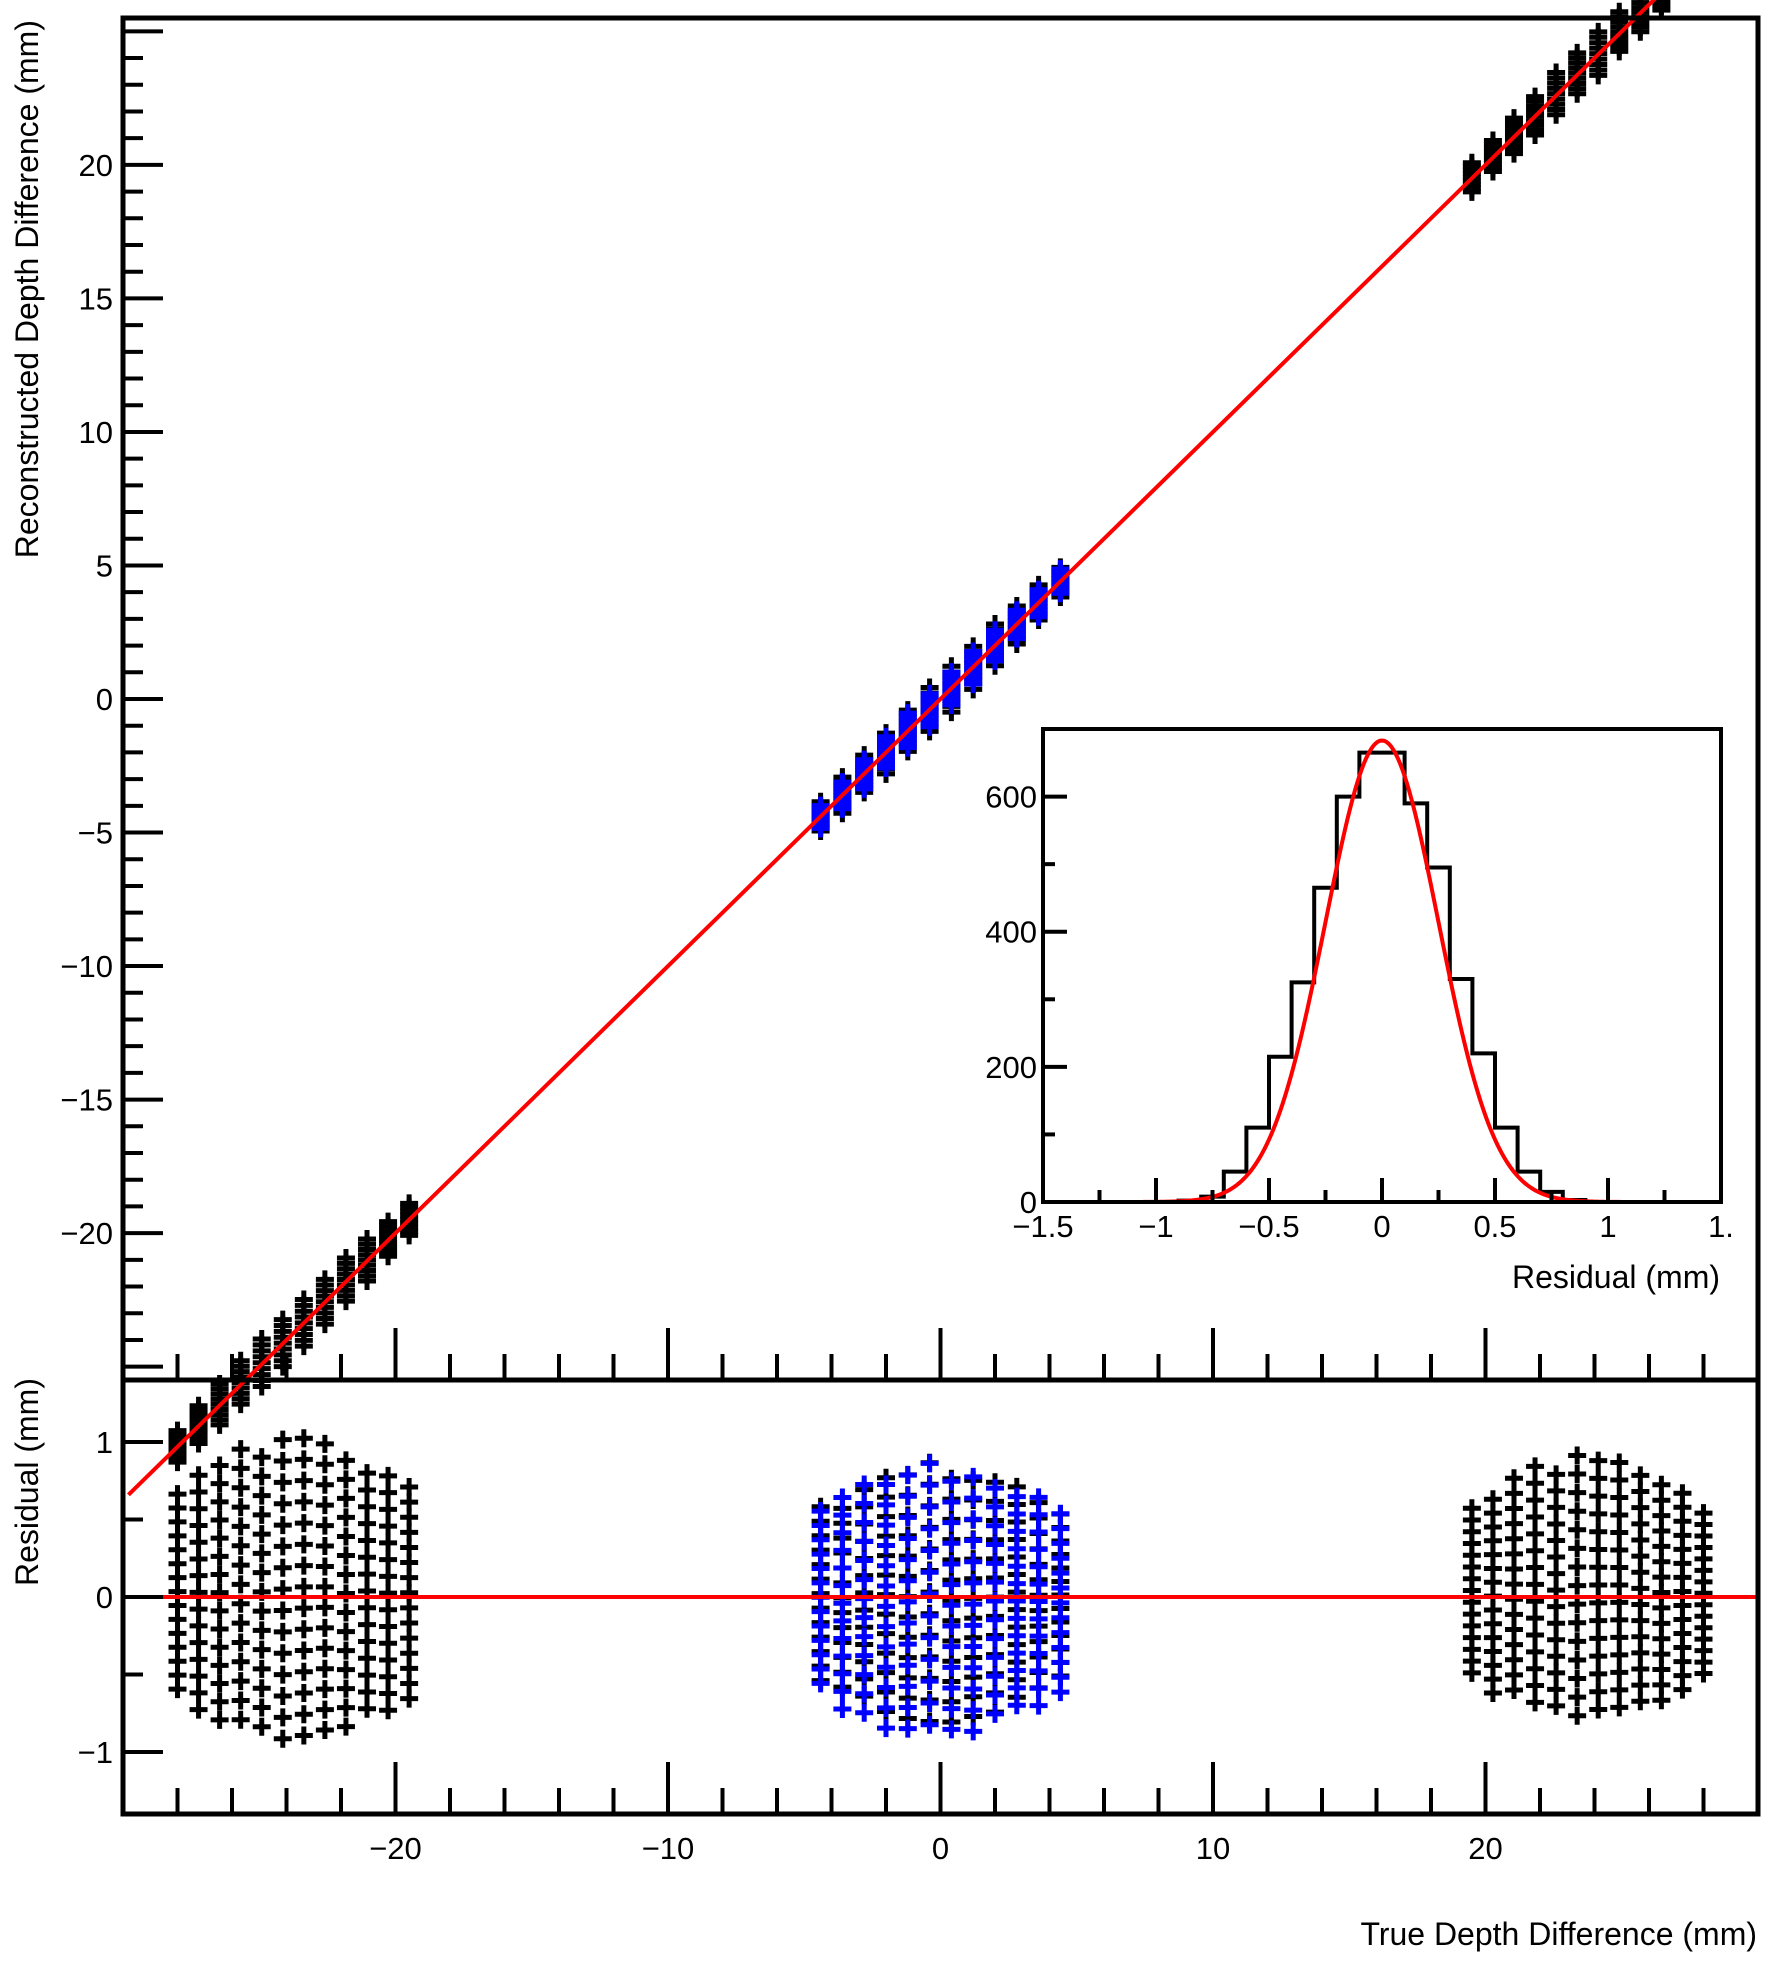 This screenshot has width=1771, height=1968. What do you see at coordinates (1011, 1067) in the screenshot?
I see `inset-y-tick-label: 200` at bounding box center [1011, 1067].